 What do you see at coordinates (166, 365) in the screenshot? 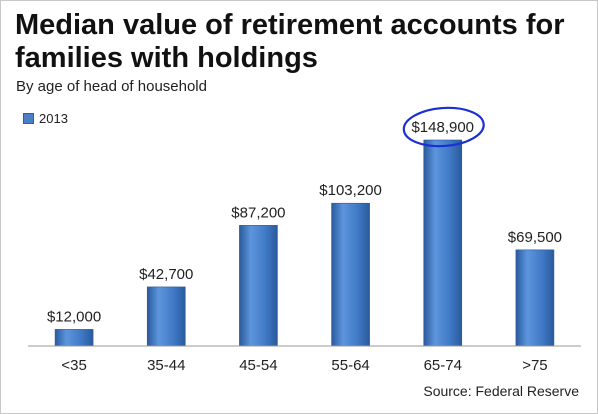
I see `x-tick-label-35-44: 35-44` at bounding box center [166, 365].